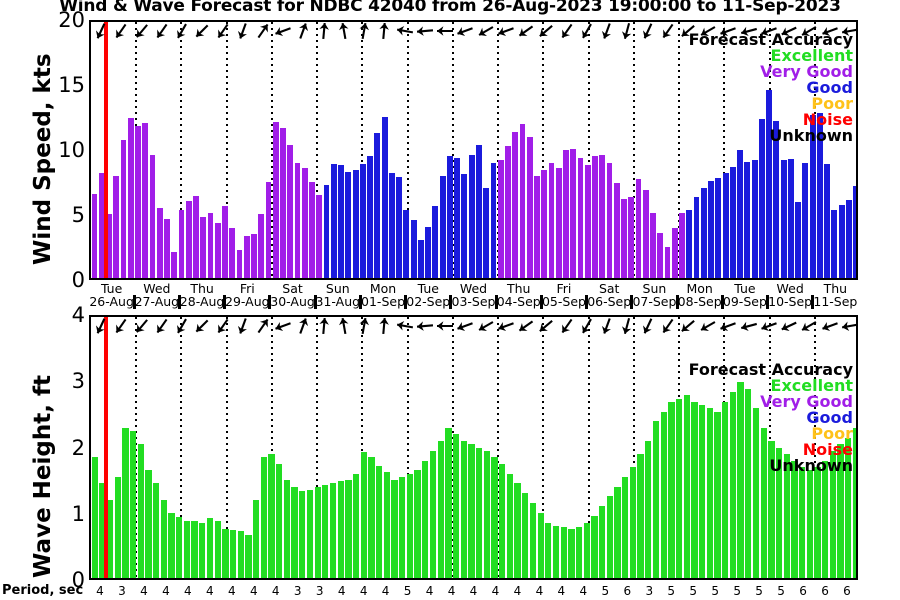 Image resolution: width=900 pixels, height=600 pixels. I want to click on period-value: 6, so click(803, 591).